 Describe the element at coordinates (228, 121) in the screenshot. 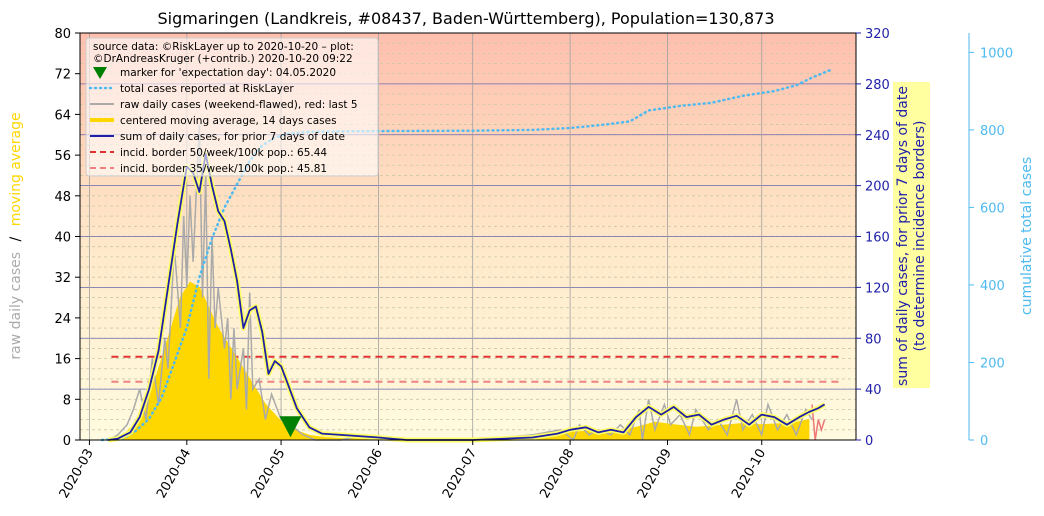

I see `legend-entry-moving-avg: centered moving average, 14 days cases` at that location.